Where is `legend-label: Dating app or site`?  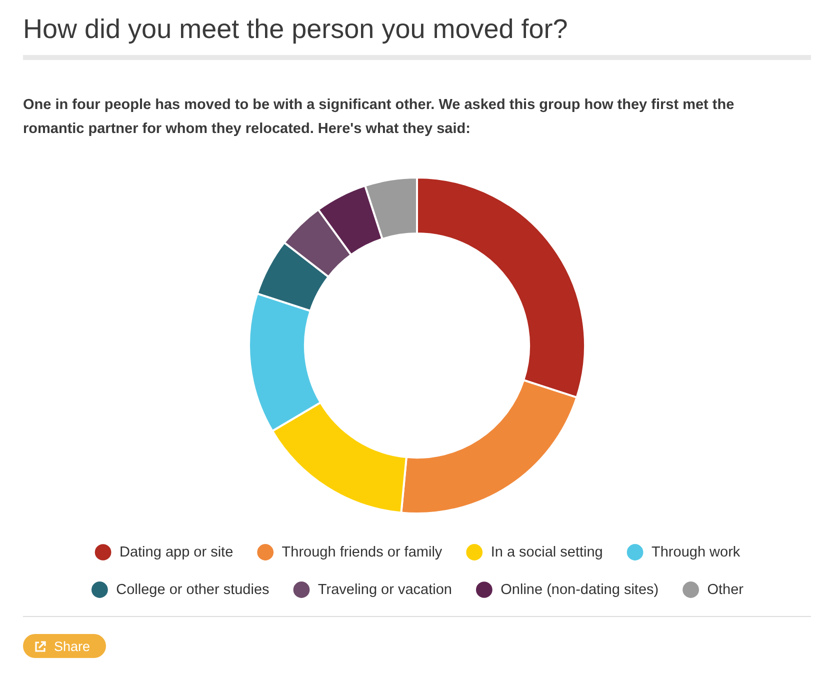 legend-label: Dating app or site is located at coordinates (176, 552).